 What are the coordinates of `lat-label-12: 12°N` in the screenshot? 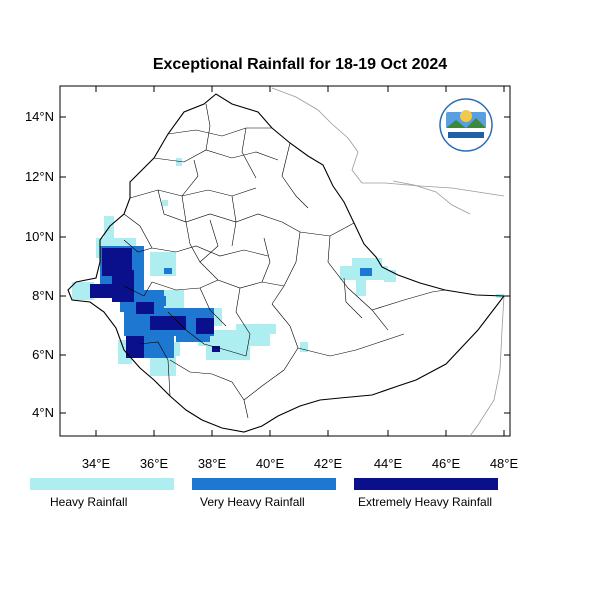 It's located at (39, 176).